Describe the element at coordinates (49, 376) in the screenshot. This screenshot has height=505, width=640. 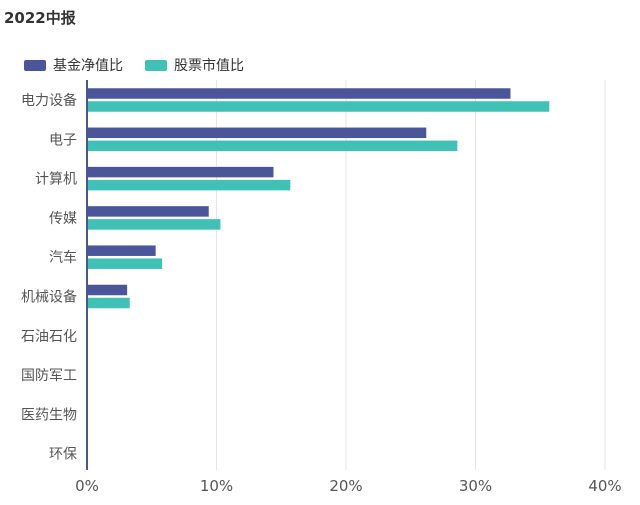
I see `category-label-8: 国防军工` at that location.